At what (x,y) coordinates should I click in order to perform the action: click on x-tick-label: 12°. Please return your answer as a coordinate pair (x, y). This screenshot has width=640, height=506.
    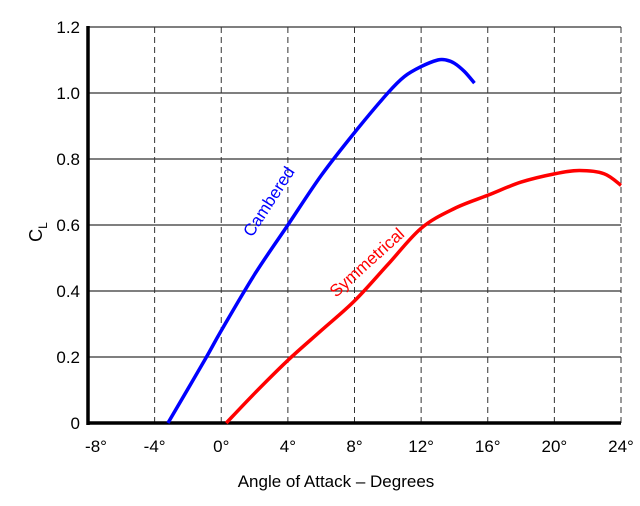
    Looking at the image, I should click on (421, 446).